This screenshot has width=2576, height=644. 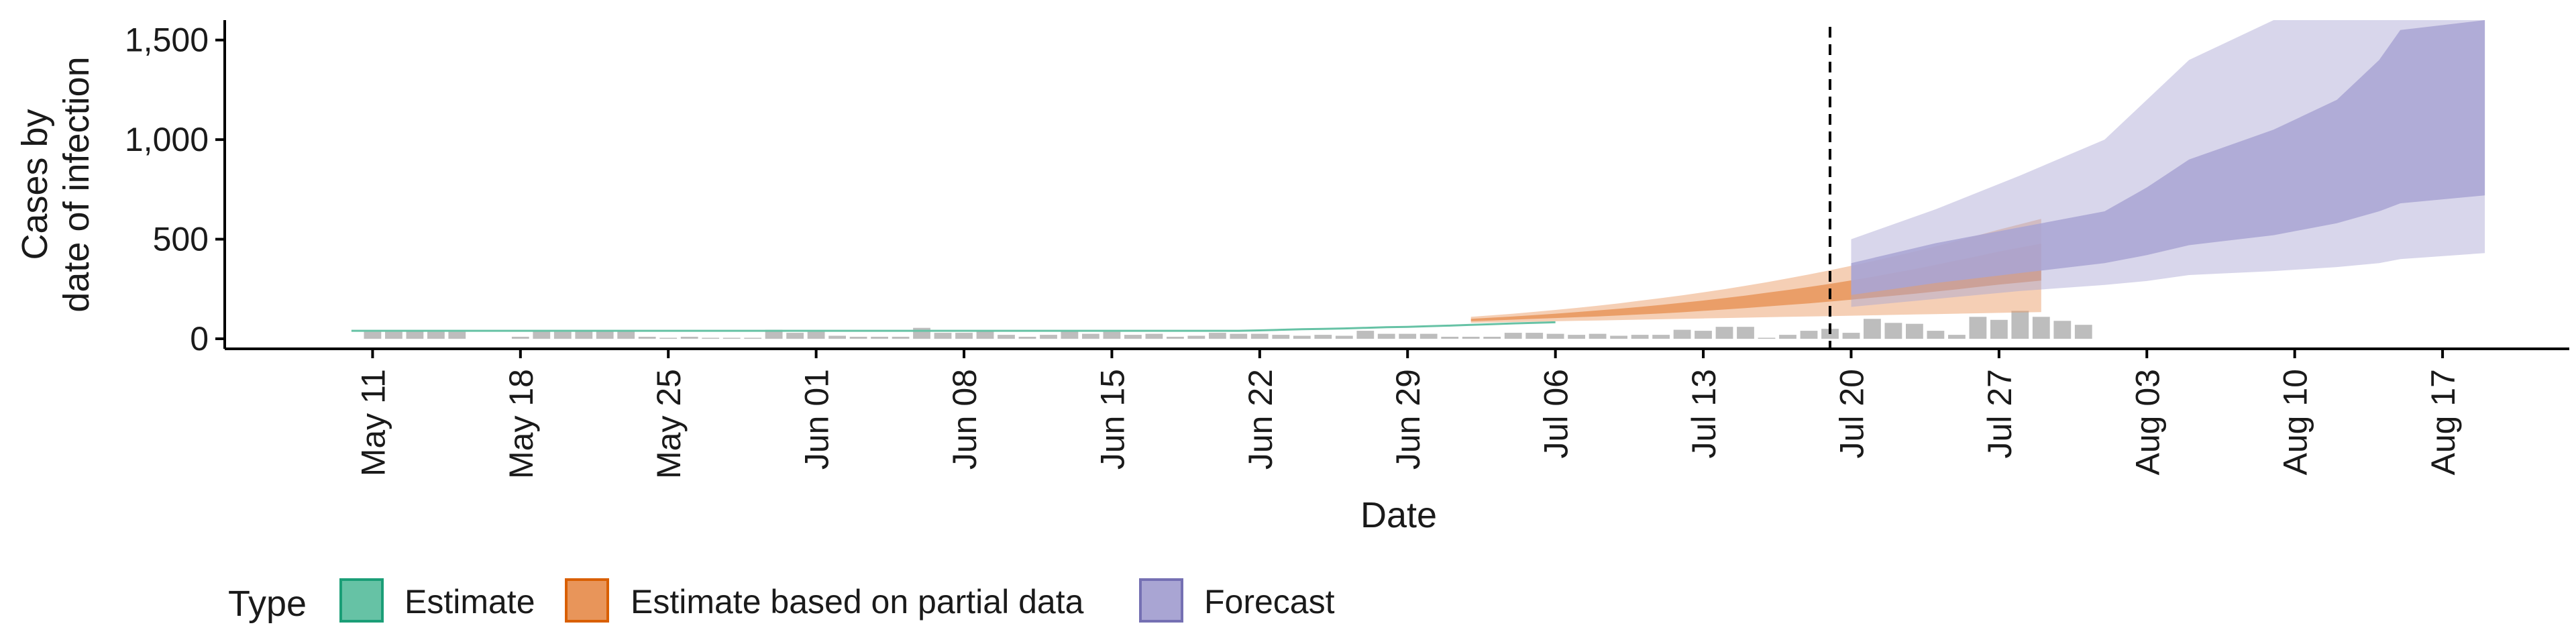 What do you see at coordinates (817, 419) in the screenshot?
I see `x-tick-label: Jun 01` at bounding box center [817, 419].